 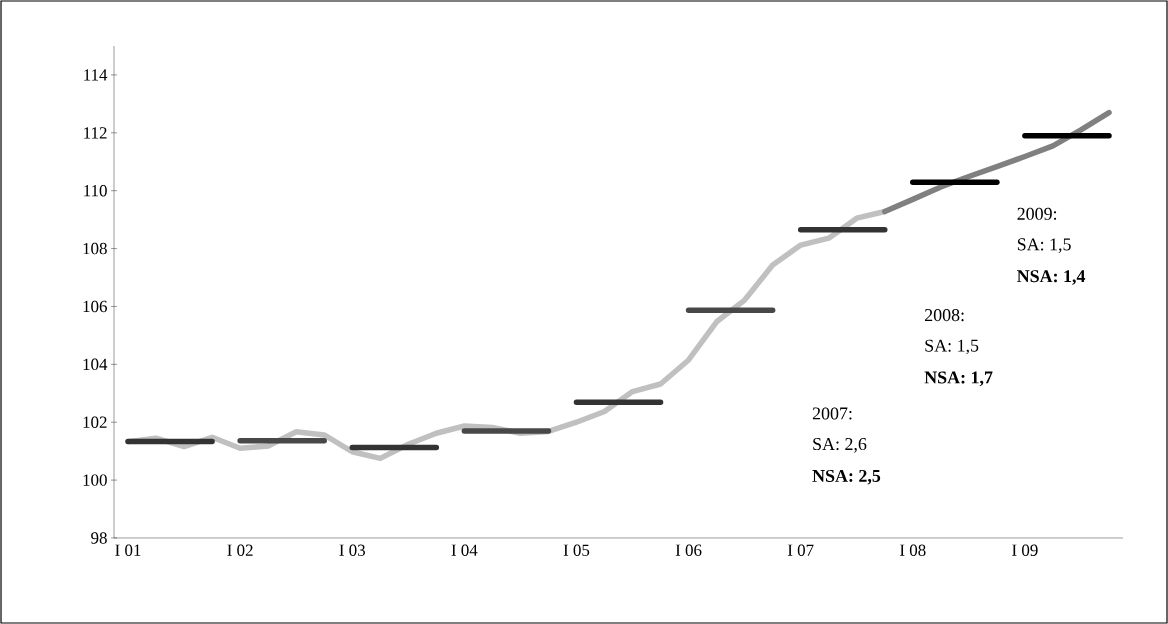 What do you see at coordinates (913, 550) in the screenshot?
I see `x-tick-label: I 08` at bounding box center [913, 550].